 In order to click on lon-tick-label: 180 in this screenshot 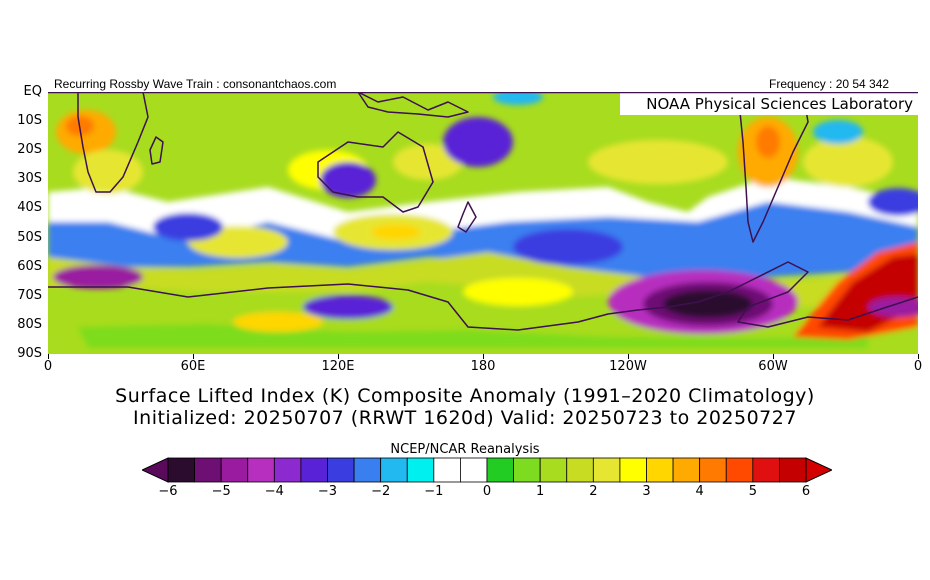, I will do `click(483, 366)`.